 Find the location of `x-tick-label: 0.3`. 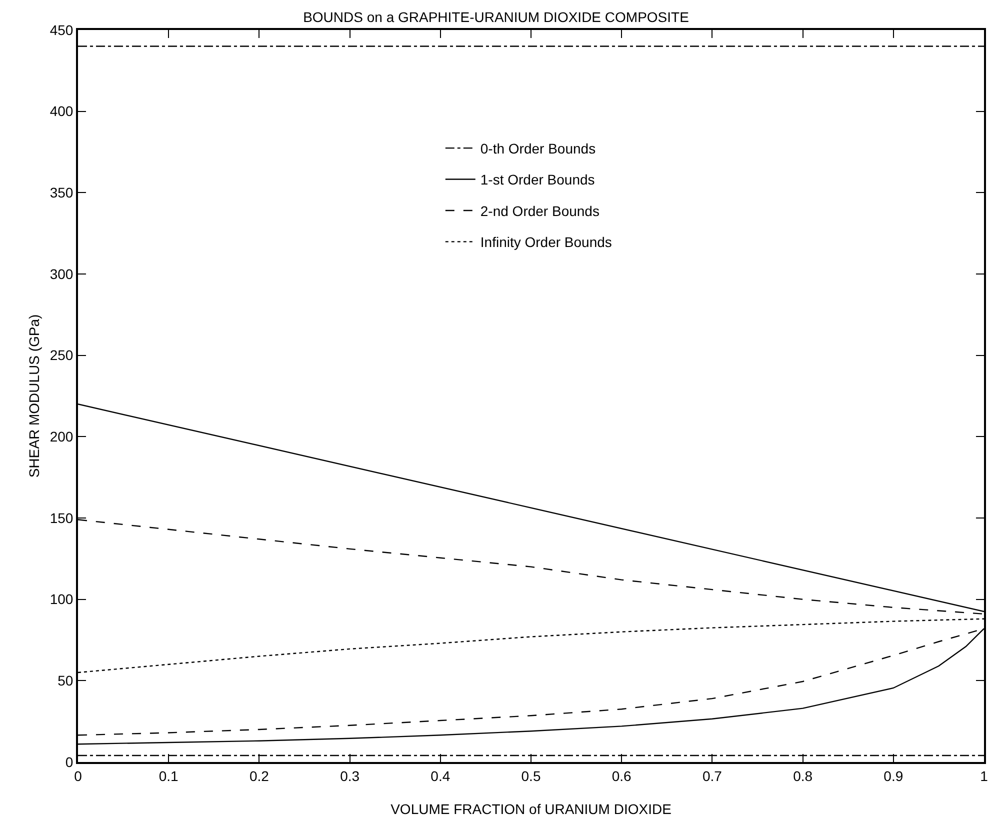

x-tick-label: 0.3 is located at coordinates (350, 776).